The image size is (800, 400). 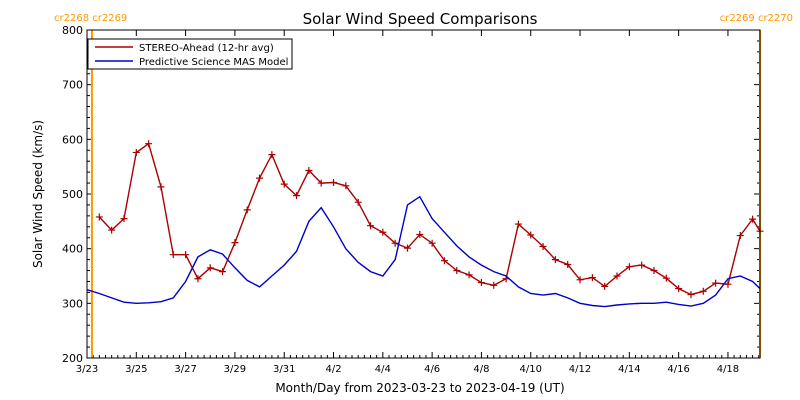 I want to click on chart-title: Solar Wind Speed Comparisons, so click(x=420, y=19).